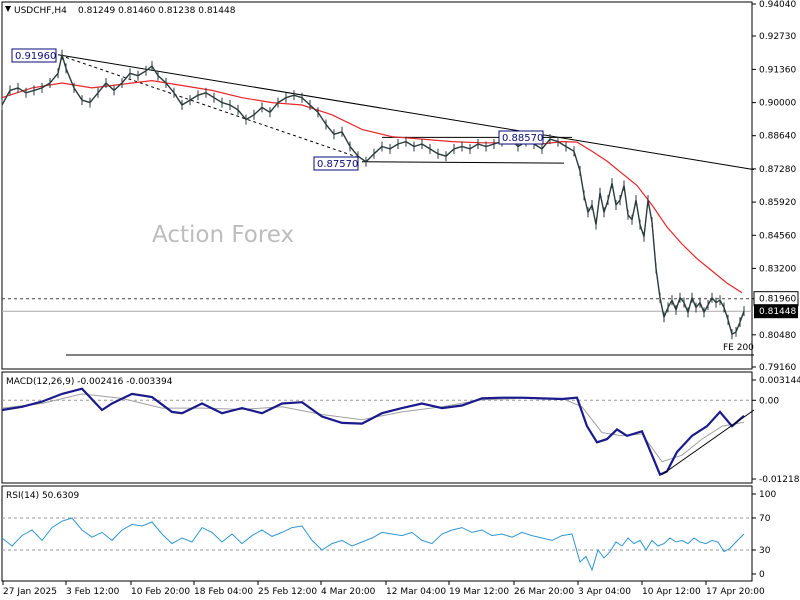  Describe the element at coordinates (777, 203) in the screenshot. I see `price-tick-label: 0.85920` at that location.